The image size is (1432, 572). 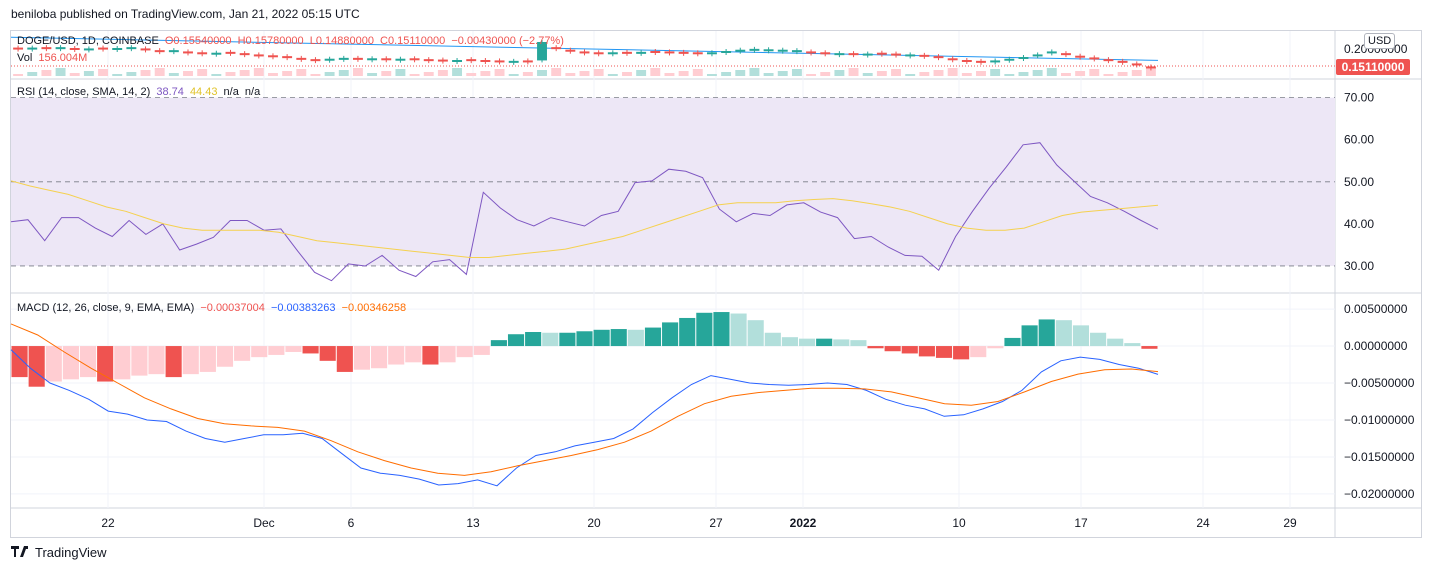 What do you see at coordinates (21, 552) in the screenshot?
I see `tradingview-logo-icon` at bounding box center [21, 552].